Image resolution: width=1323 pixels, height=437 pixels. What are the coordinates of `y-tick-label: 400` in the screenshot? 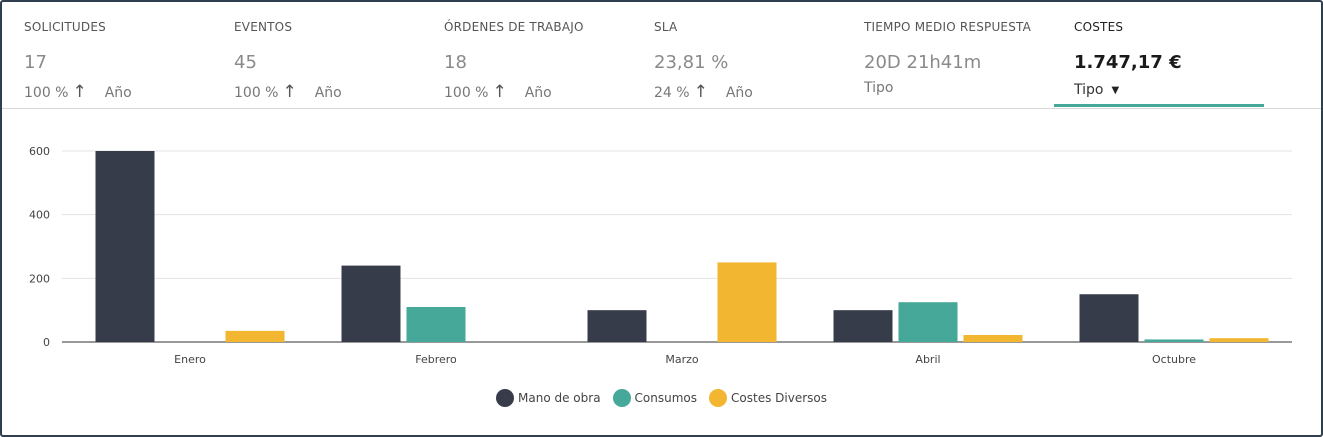 It's located at (39, 215).